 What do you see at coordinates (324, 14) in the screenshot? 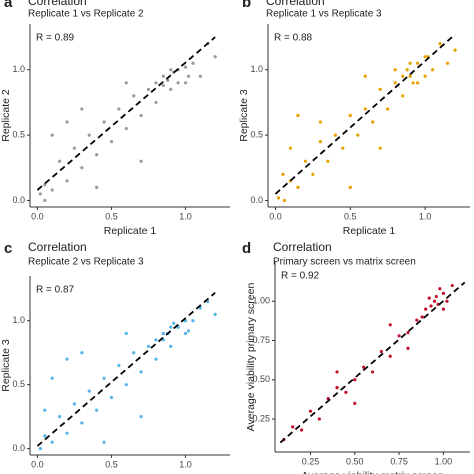
I see `panel-subtitle: Replicate 1 vs Replicate 3` at bounding box center [324, 14].